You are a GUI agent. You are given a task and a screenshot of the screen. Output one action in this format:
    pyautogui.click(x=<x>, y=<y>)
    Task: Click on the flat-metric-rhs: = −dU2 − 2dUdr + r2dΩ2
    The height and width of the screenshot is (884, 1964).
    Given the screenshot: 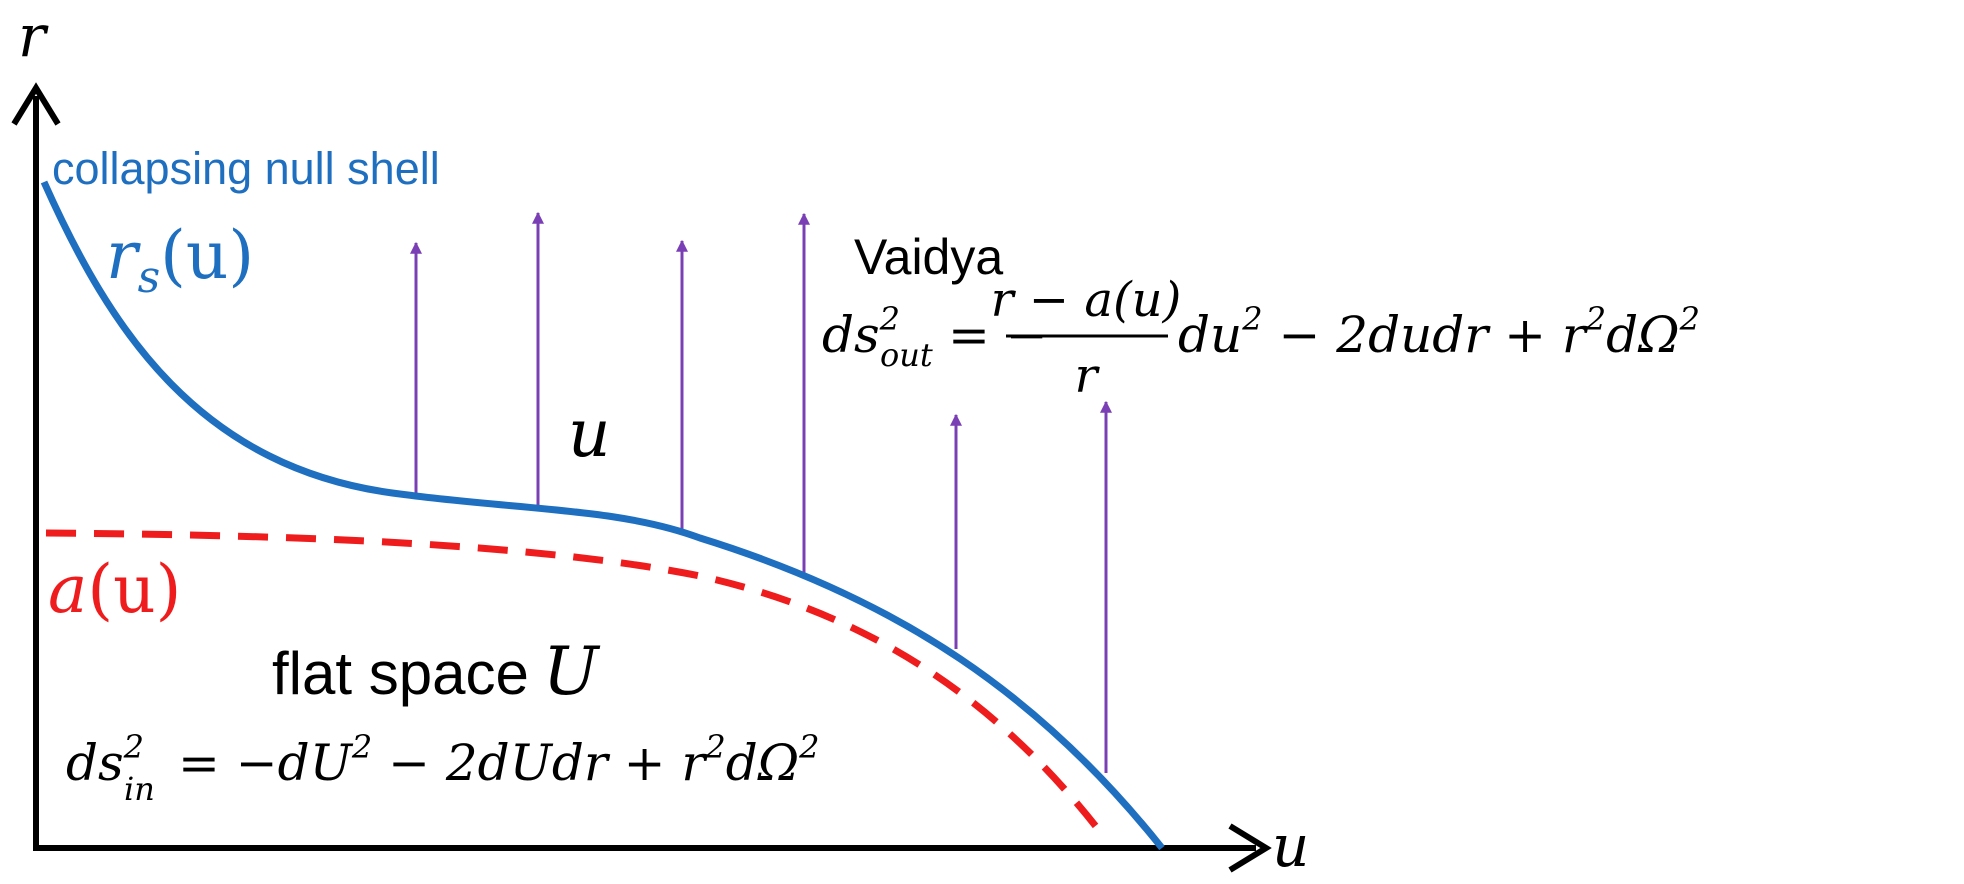 What is the action you would take?
    pyautogui.click(x=499, y=760)
    